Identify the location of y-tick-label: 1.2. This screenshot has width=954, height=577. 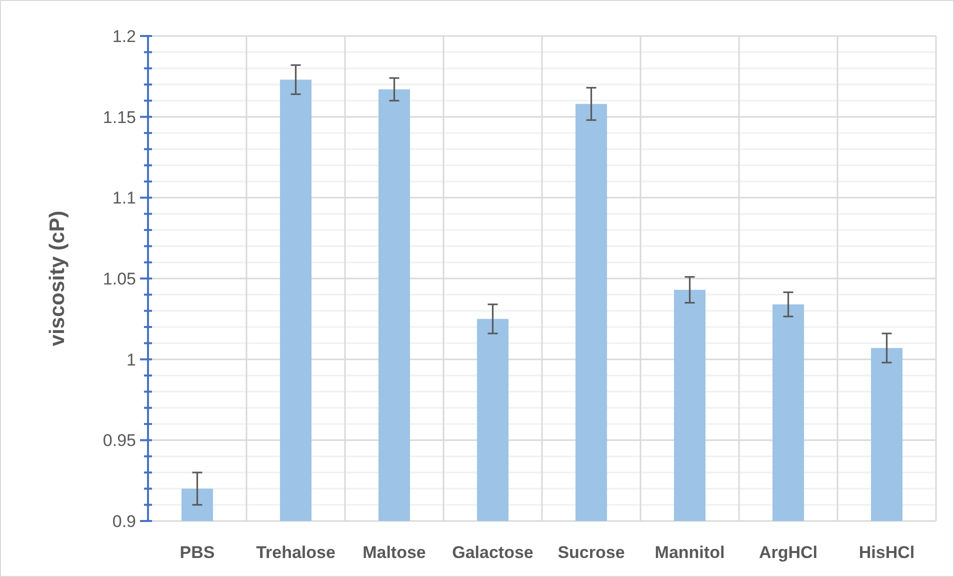
(124, 36).